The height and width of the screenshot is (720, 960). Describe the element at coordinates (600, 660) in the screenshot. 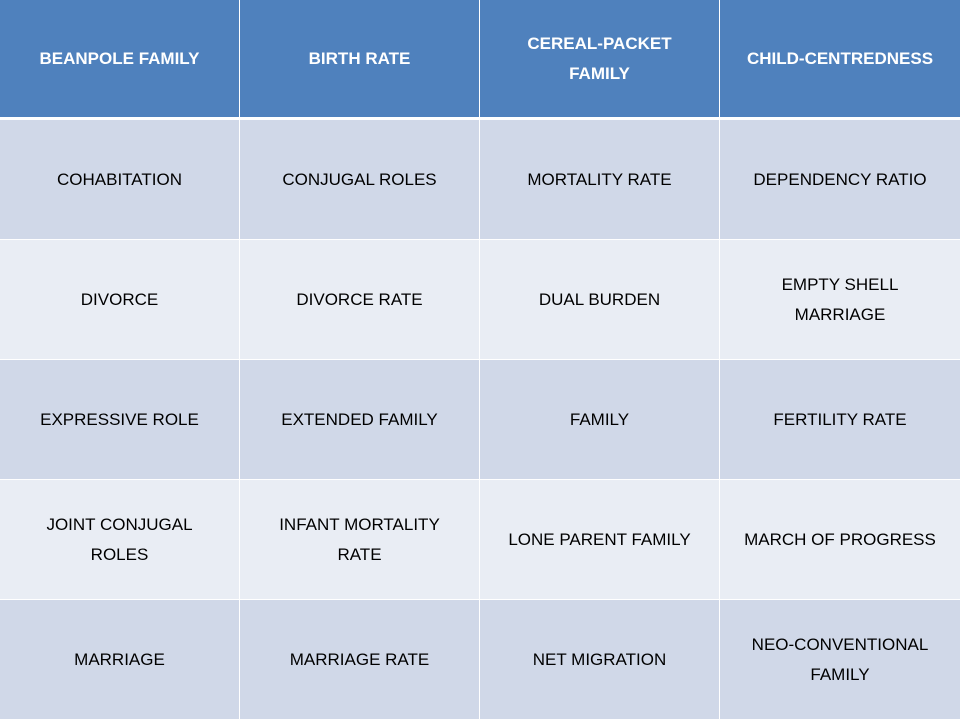

I see `table-cell: NET MIGRATION` at that location.